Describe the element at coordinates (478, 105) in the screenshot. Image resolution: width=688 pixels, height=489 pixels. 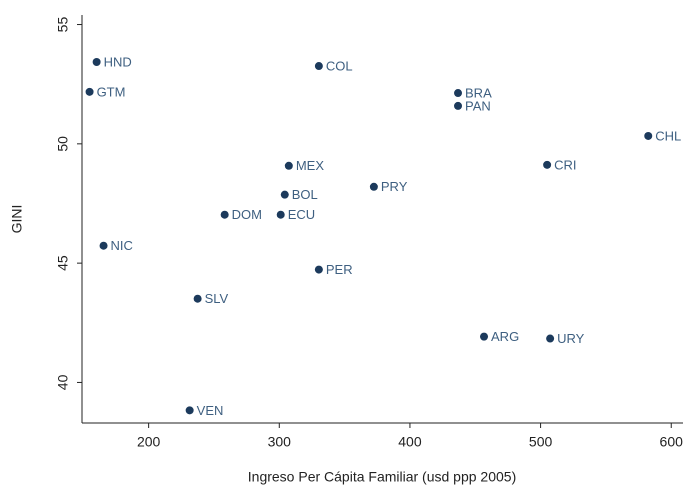
I see `point-label: PAN` at that location.